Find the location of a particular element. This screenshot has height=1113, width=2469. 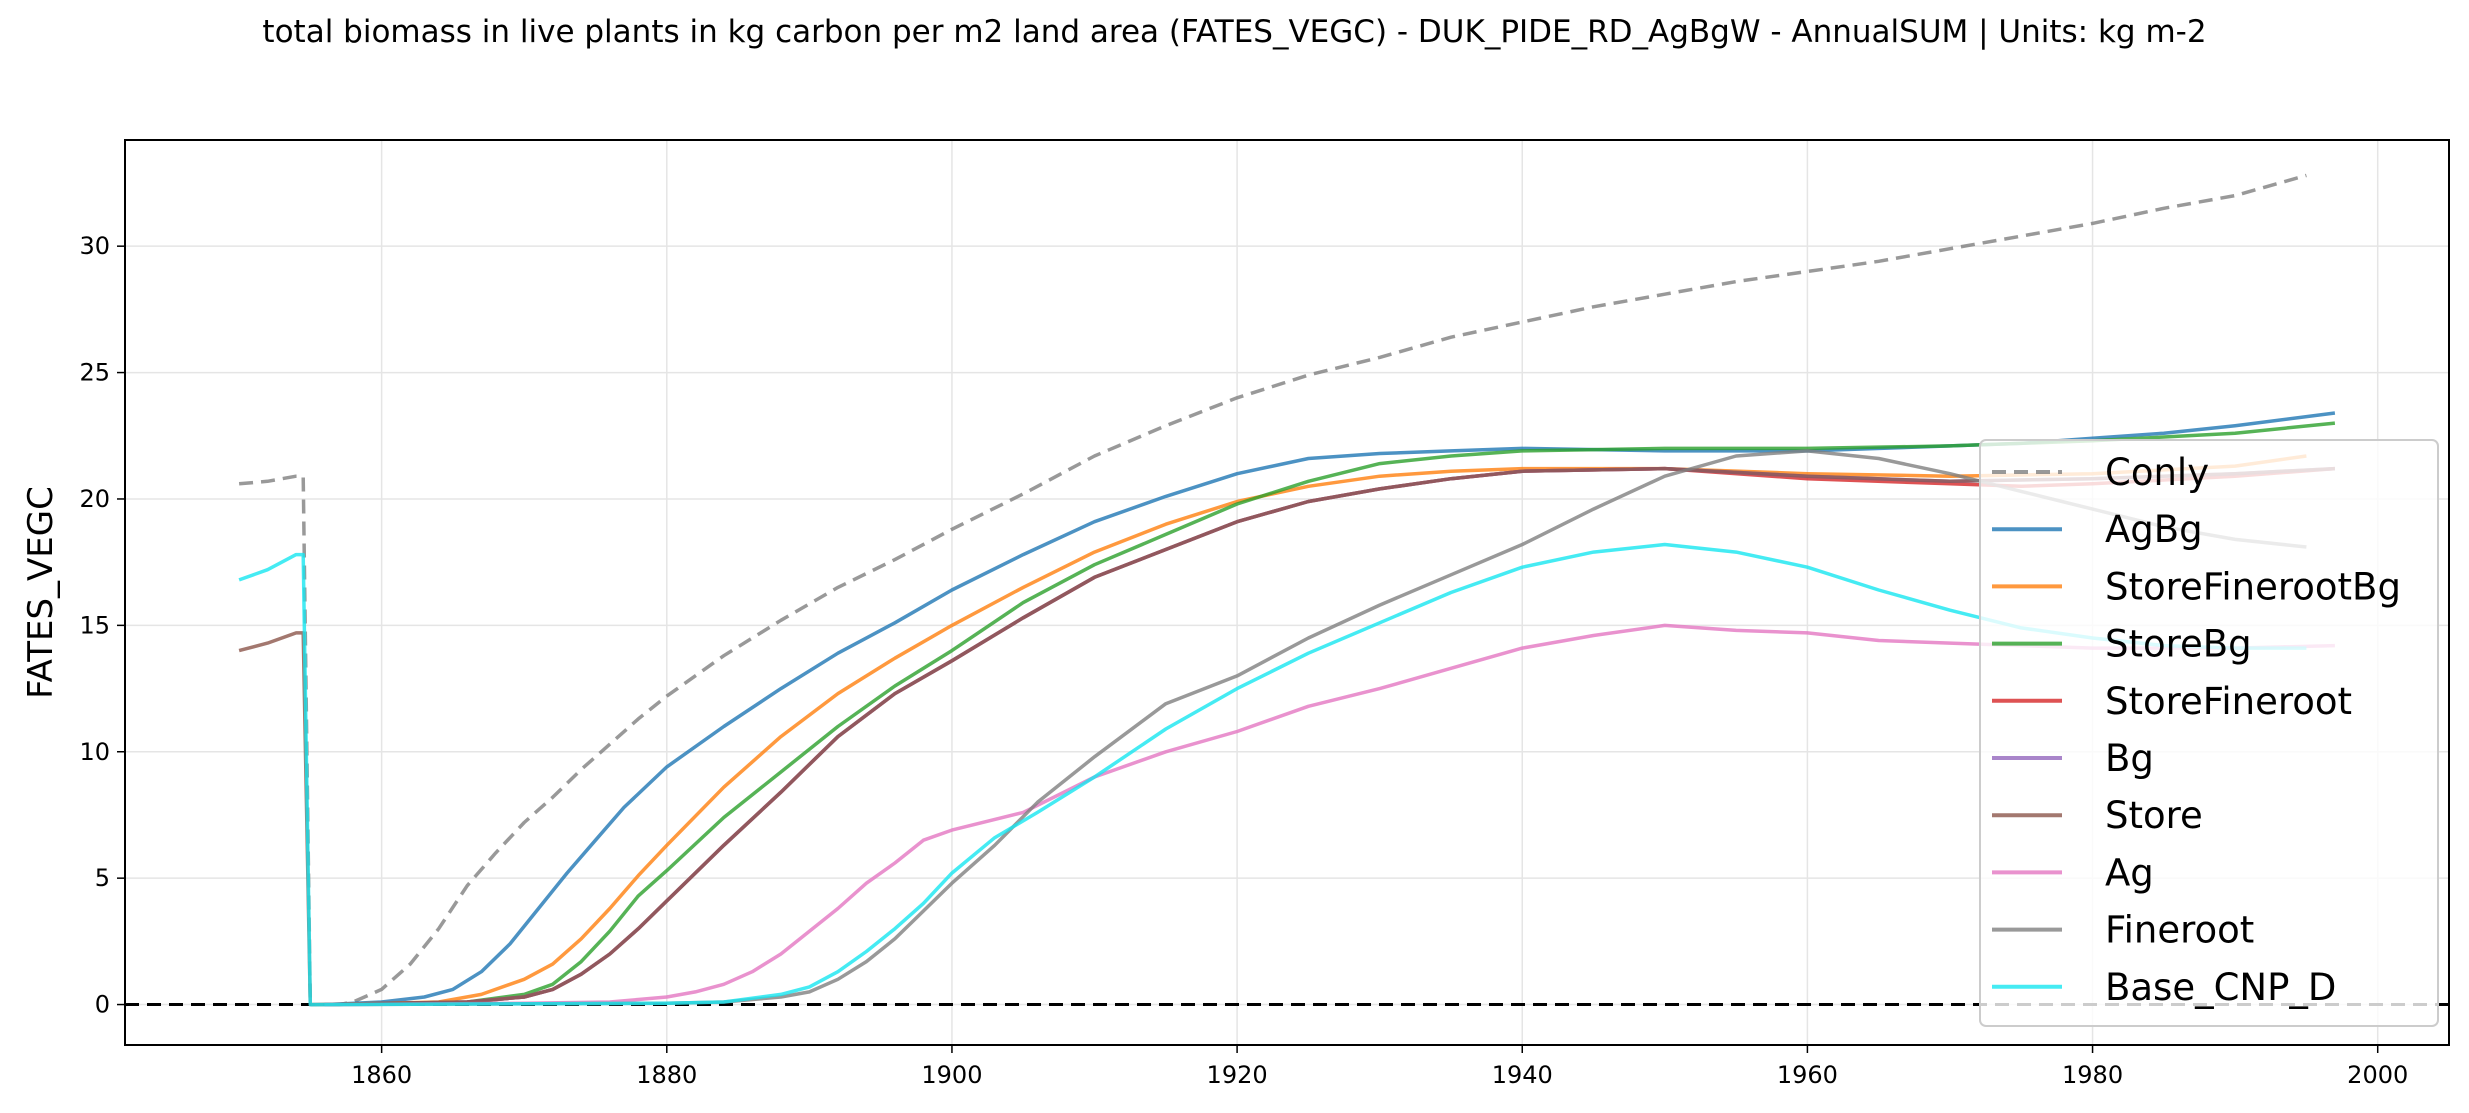

legend-label: AgBg is located at coordinates (2154, 529).